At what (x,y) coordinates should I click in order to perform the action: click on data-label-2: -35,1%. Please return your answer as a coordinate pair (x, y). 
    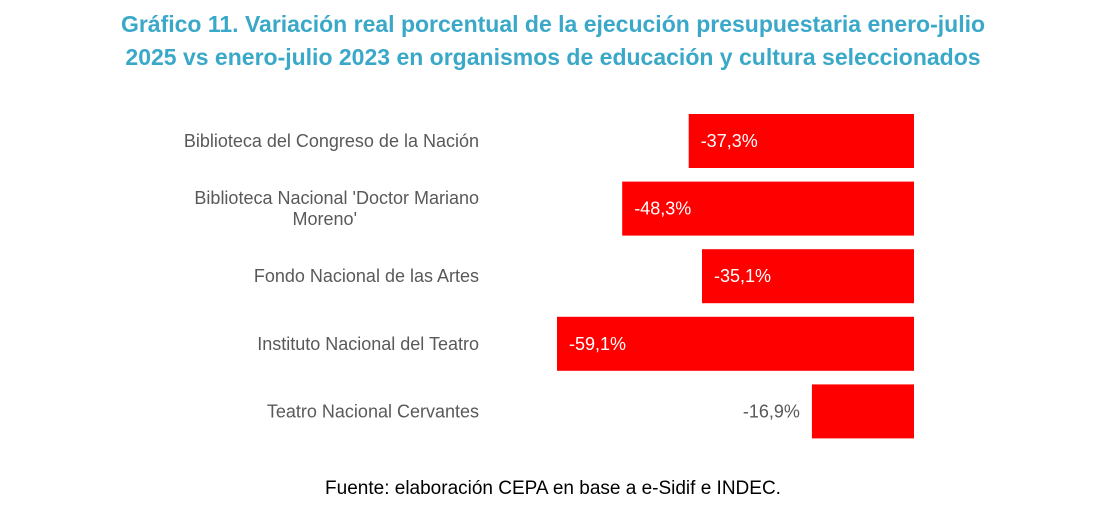
    Looking at the image, I should click on (742, 276).